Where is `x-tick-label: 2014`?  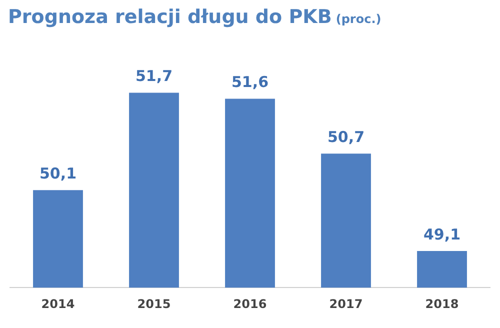 x-tick-label: 2014 is located at coordinates (58, 303).